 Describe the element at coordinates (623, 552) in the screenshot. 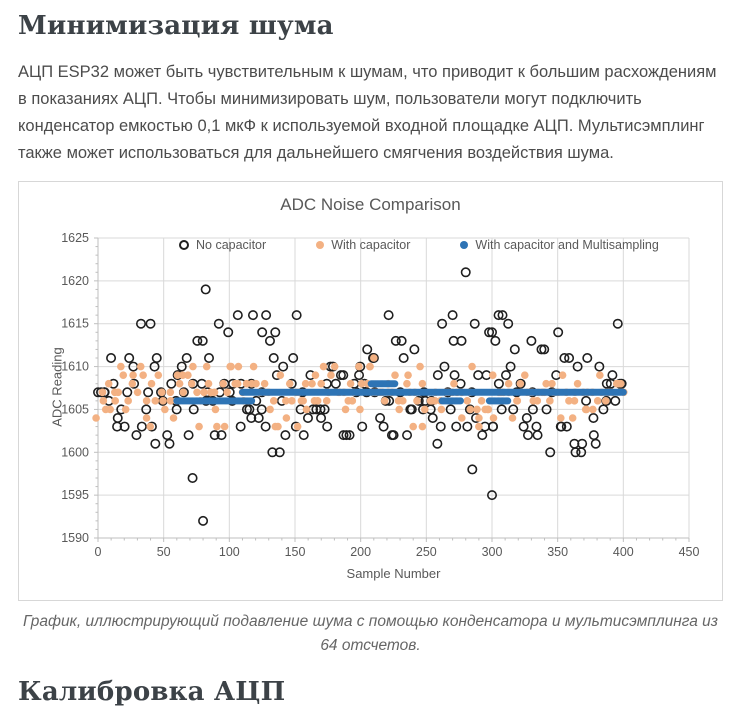

I see `svg-text: 400` at that location.